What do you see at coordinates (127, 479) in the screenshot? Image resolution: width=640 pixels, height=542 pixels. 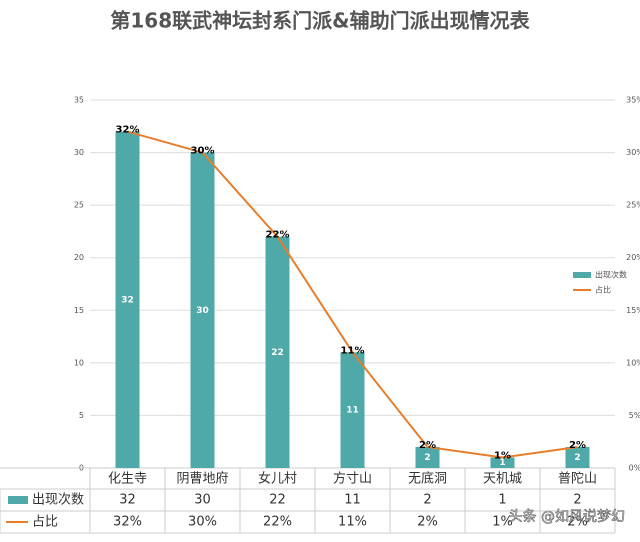 I see `x-tick-label: 化生寺` at bounding box center [127, 479].